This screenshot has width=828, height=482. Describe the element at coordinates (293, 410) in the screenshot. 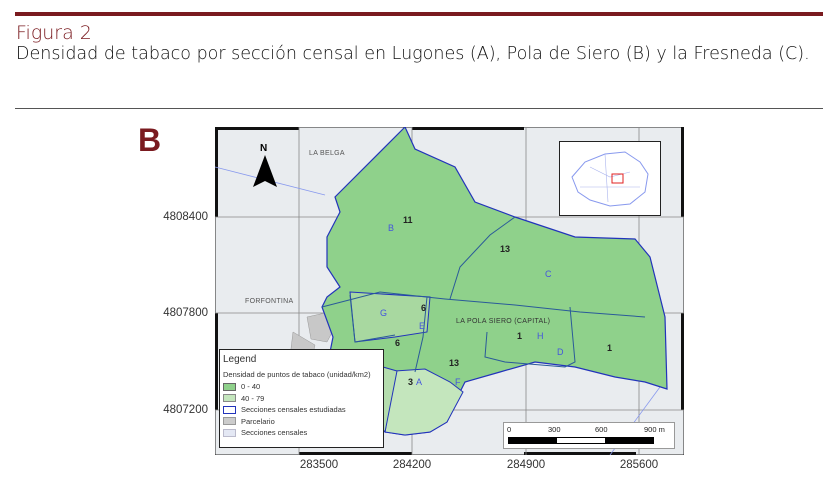

I see `legend-label: Secciones censales estudiadas` at that location.